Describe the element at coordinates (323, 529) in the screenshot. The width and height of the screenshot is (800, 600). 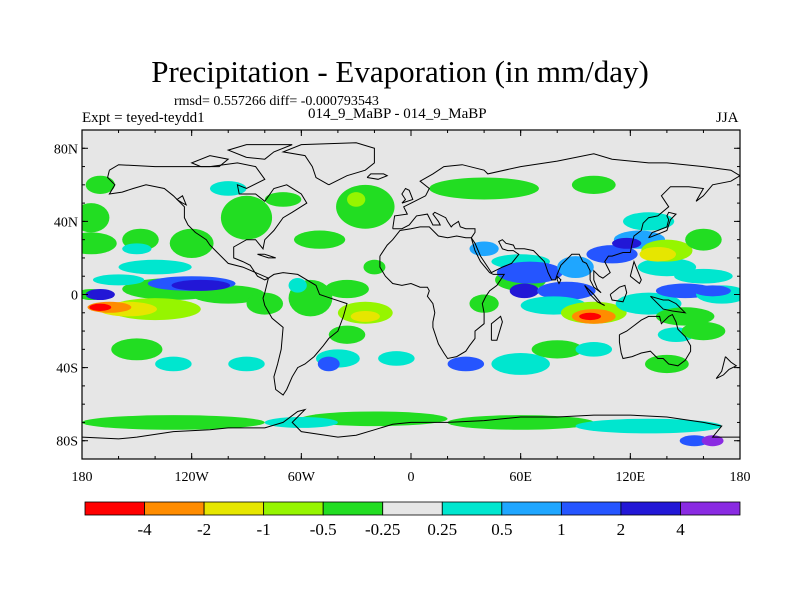
I see `colorbar-label: -0.5` at that location.